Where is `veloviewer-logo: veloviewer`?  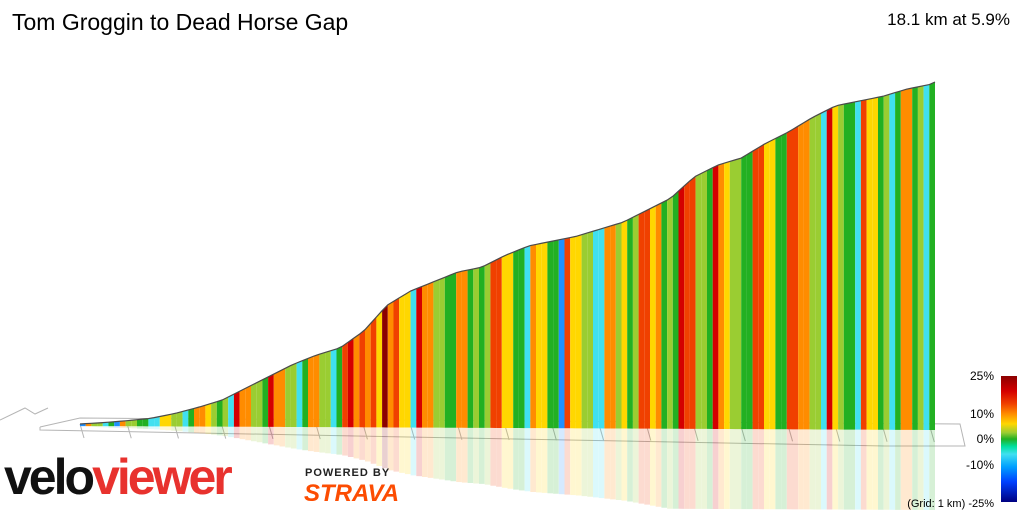
veloviewer-logo: veloviewer is located at coordinates (118, 477).